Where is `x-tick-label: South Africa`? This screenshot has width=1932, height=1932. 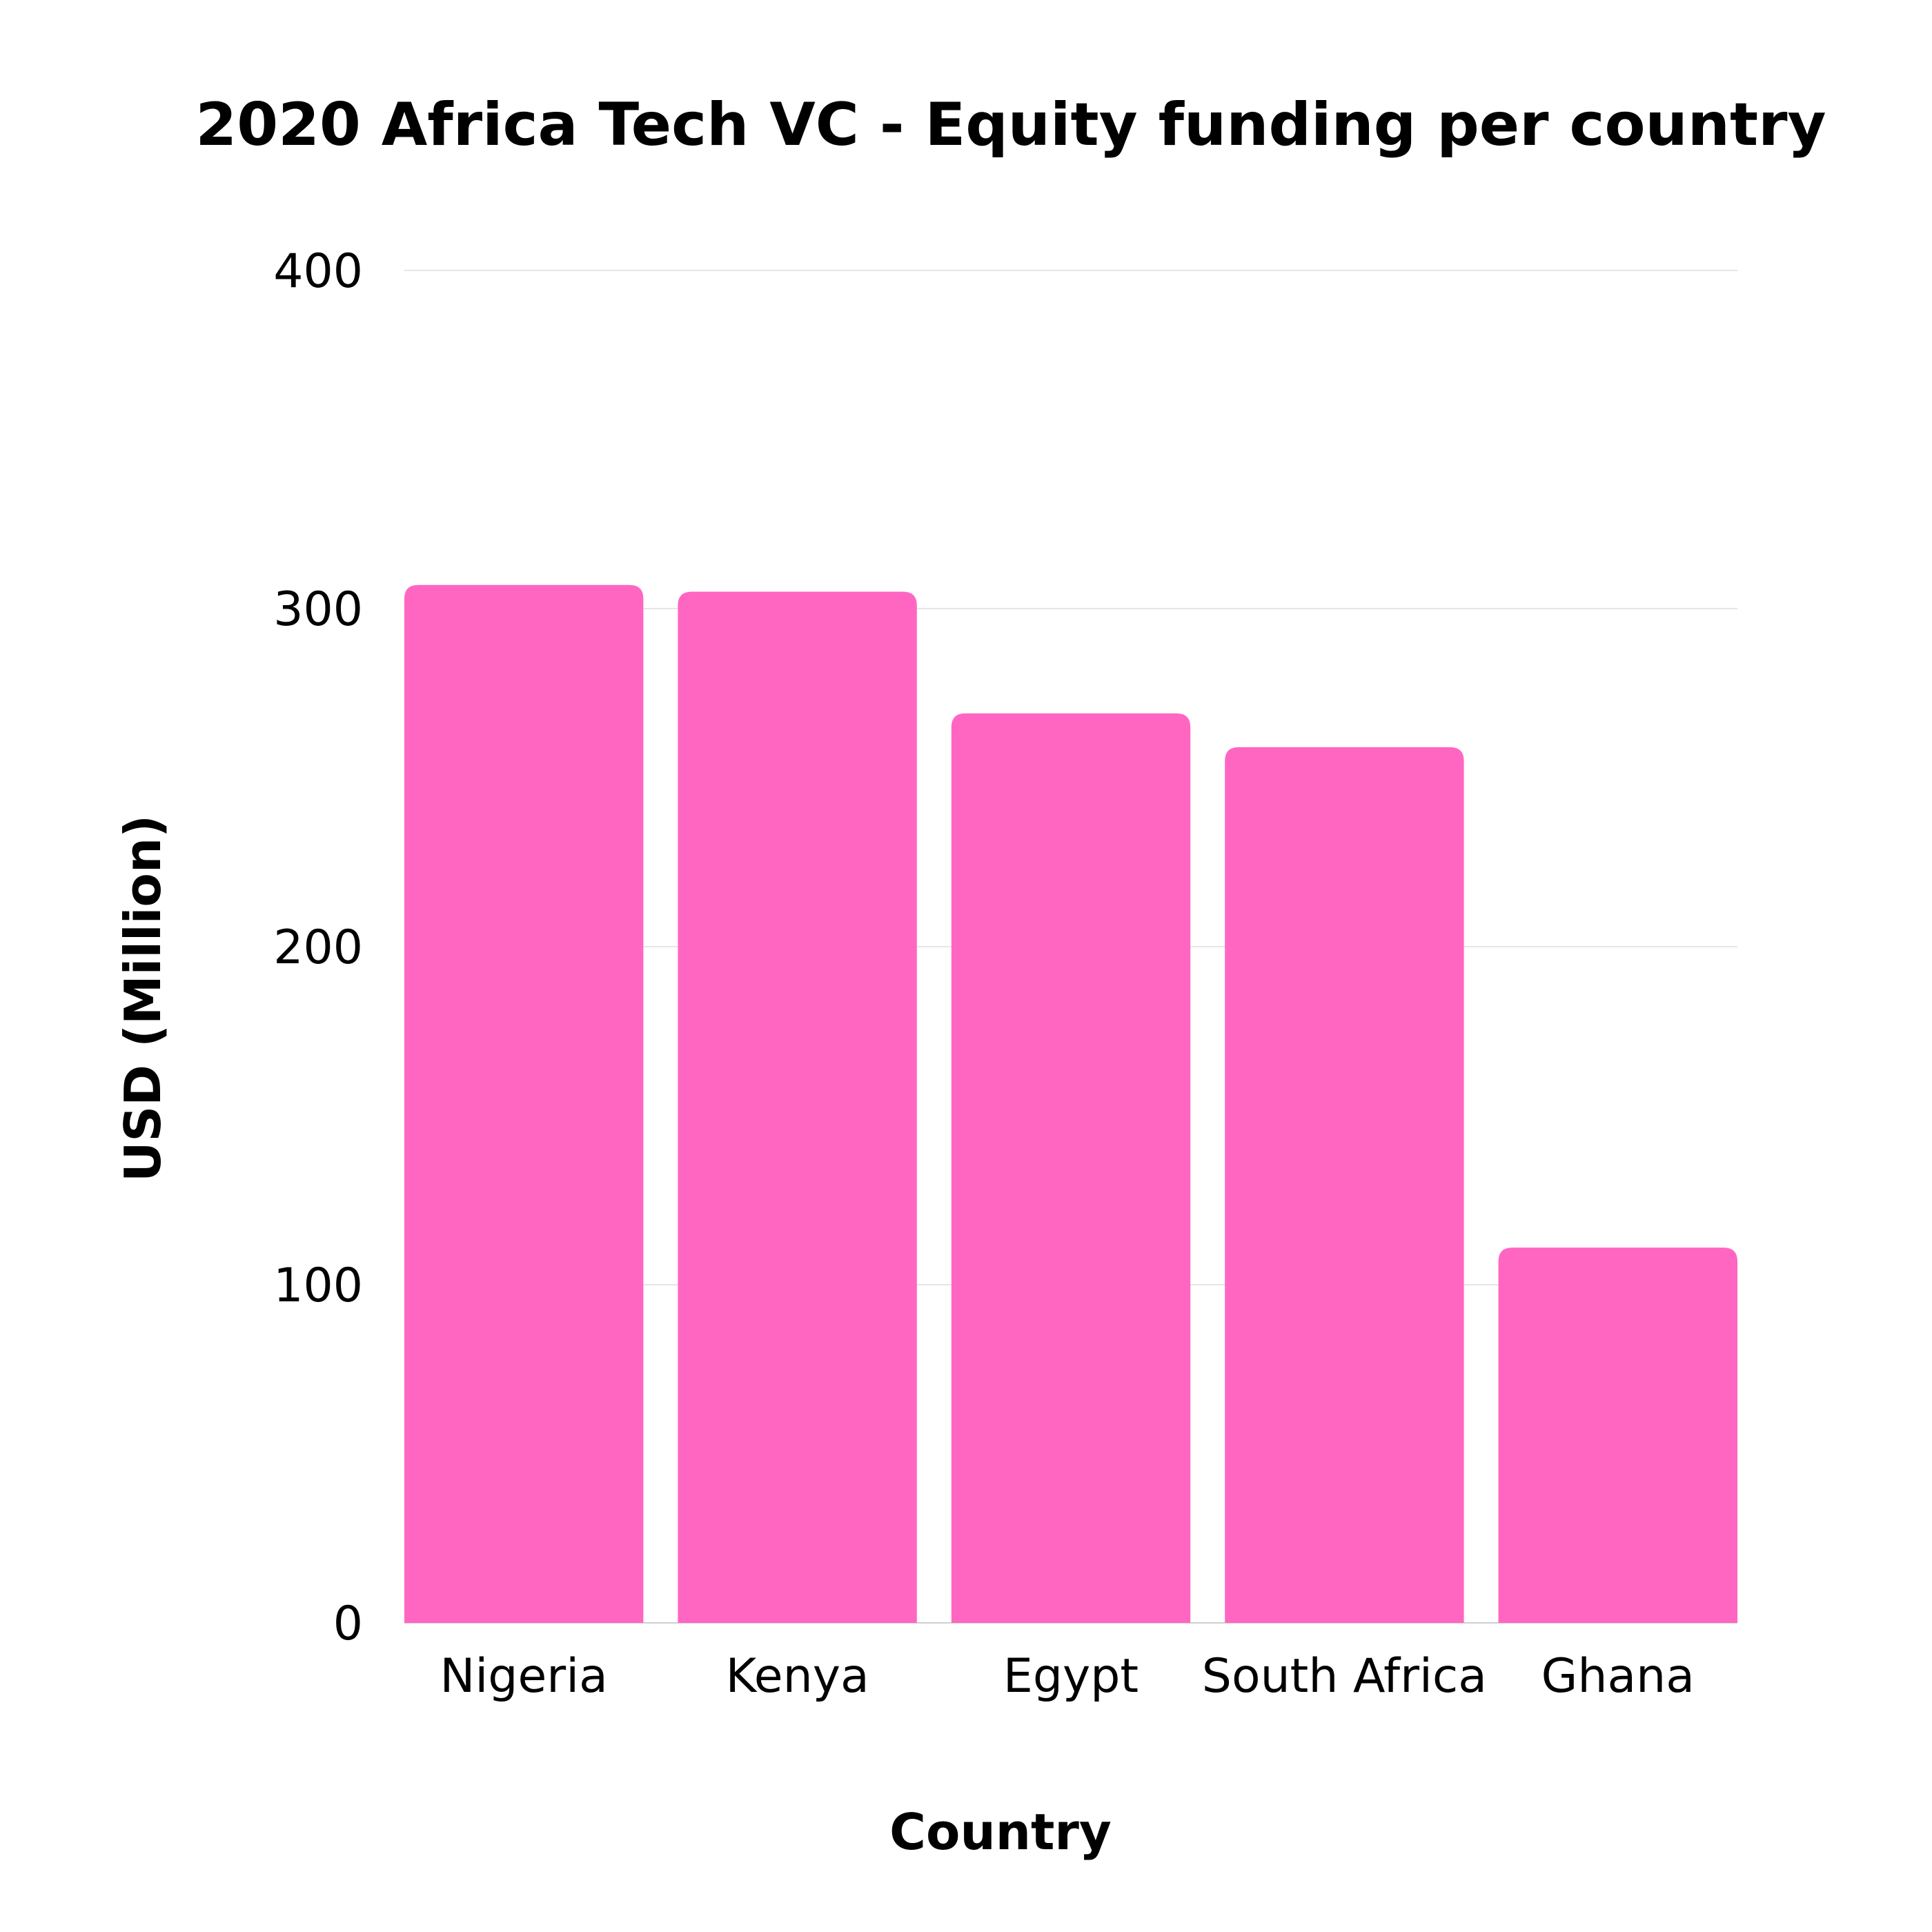 x-tick-label: South Africa is located at coordinates (1344, 1676).